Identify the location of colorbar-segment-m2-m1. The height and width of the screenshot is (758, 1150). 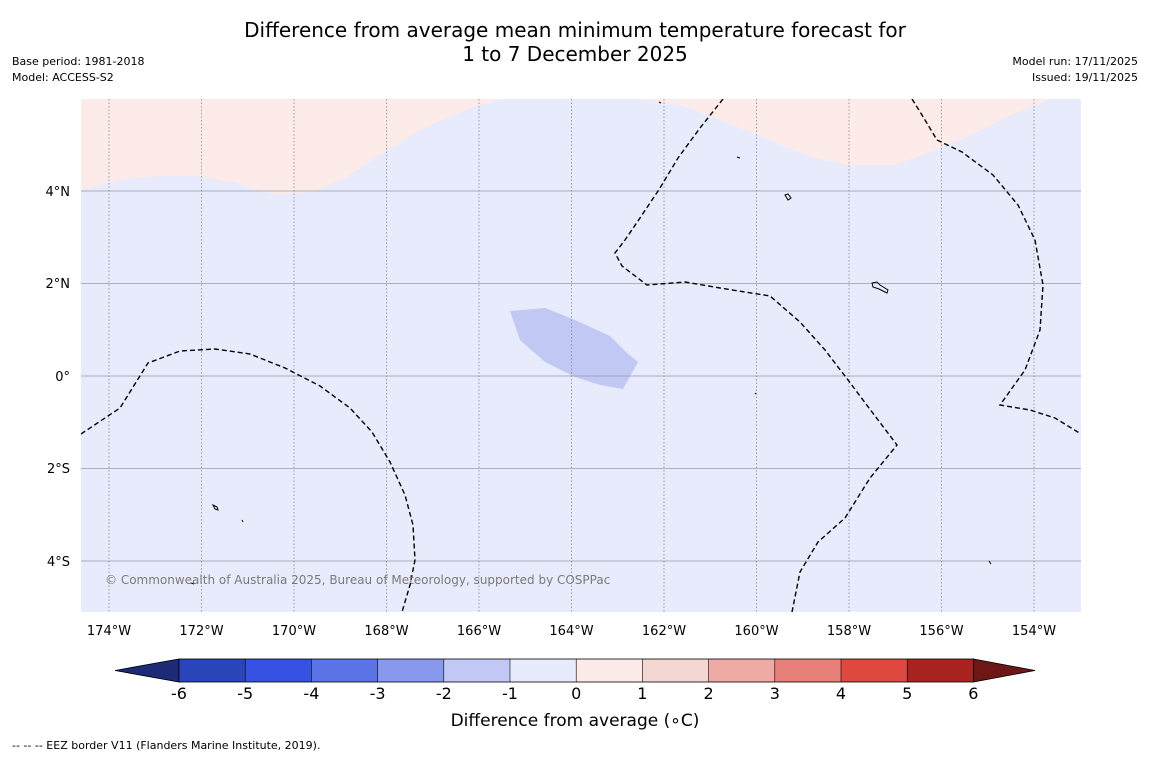
(476, 670).